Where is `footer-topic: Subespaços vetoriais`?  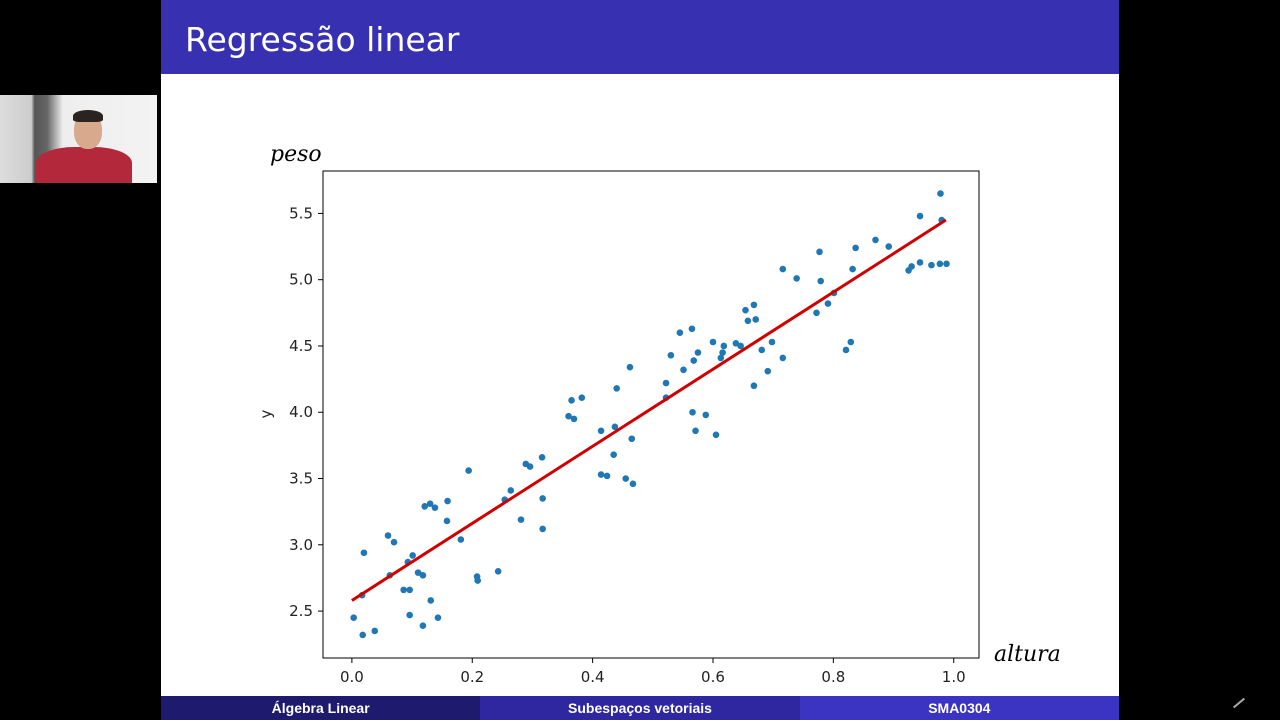 footer-topic: Subespaços vetoriais is located at coordinates (640, 708).